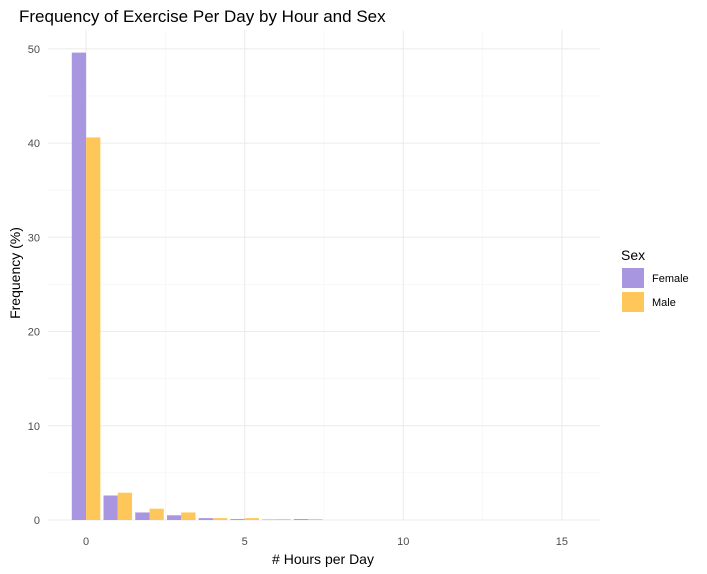 Image resolution: width=707 pixels, height=574 pixels. What do you see at coordinates (34, 238) in the screenshot?
I see `y-tick-label: 30` at bounding box center [34, 238].